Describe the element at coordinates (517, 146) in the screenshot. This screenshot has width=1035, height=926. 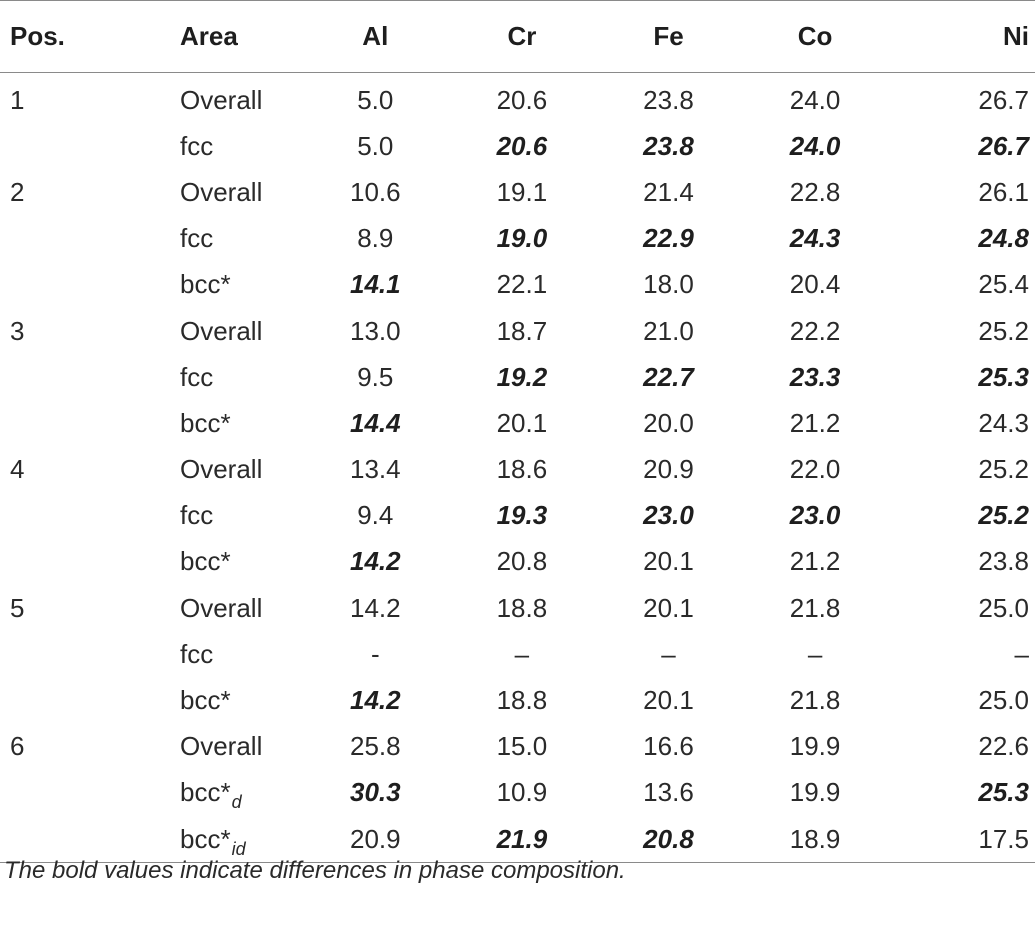
I see `table-row: fcc 5.0 20.6 23.8 24.0 26.7` at that location.